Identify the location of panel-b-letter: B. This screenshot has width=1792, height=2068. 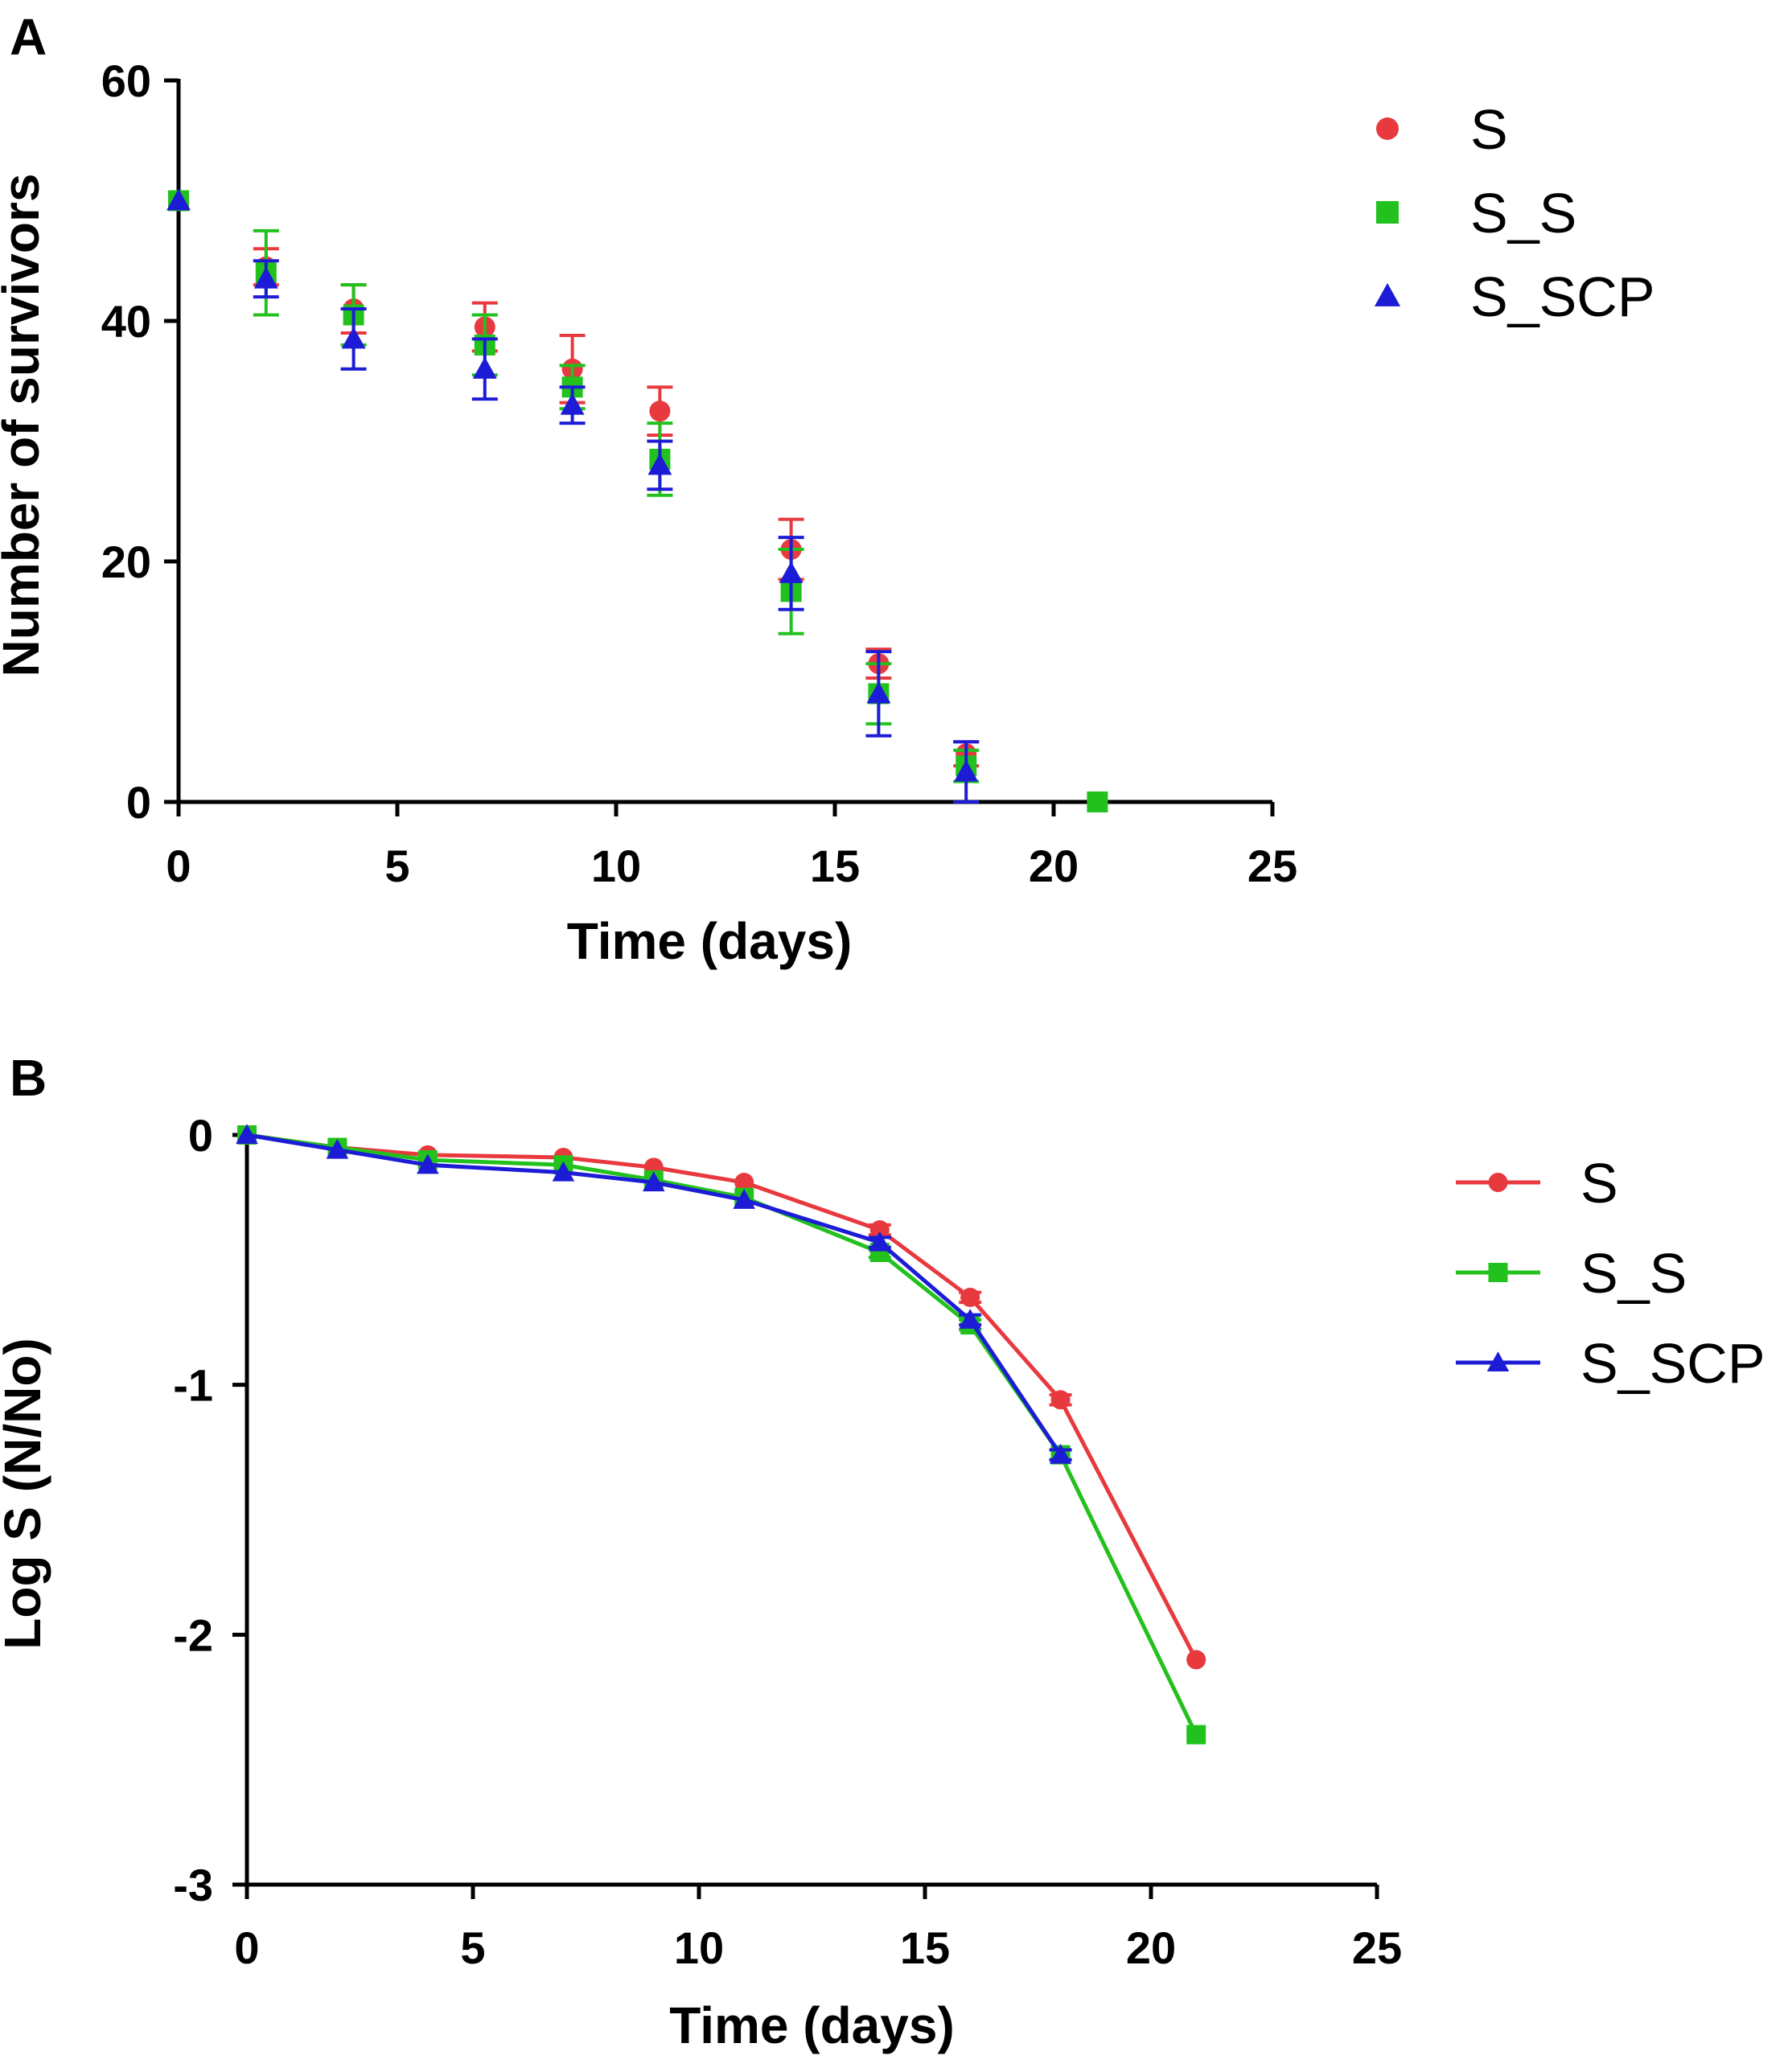
(28, 1078).